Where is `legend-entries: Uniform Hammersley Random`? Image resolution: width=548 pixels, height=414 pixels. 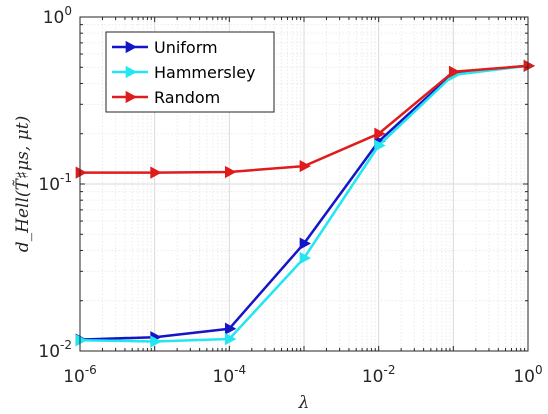 legend-entries: Uniform Hammersley Random is located at coordinates (184, 72).